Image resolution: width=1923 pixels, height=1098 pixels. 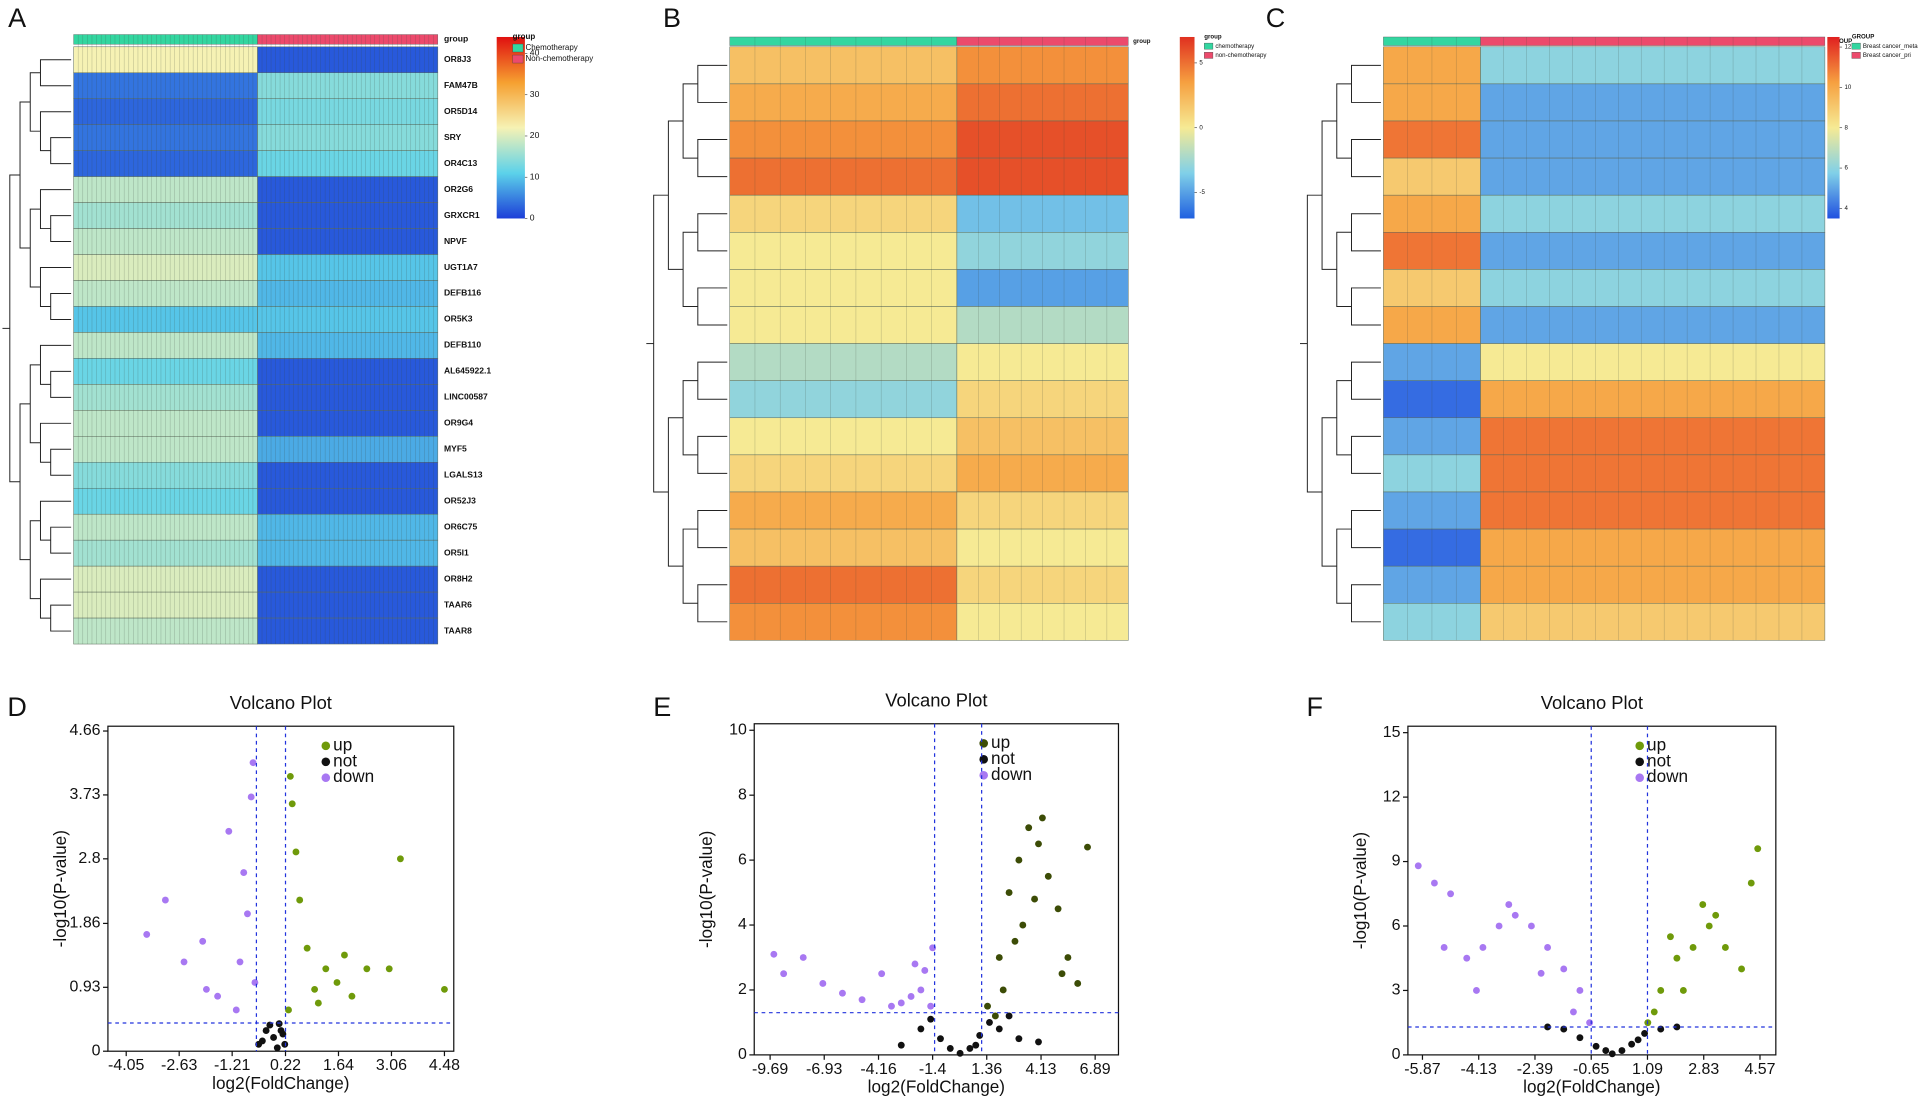 What do you see at coordinates (1235, 46) in the screenshot?
I see `legend-label: chemotherapy` at bounding box center [1235, 46].